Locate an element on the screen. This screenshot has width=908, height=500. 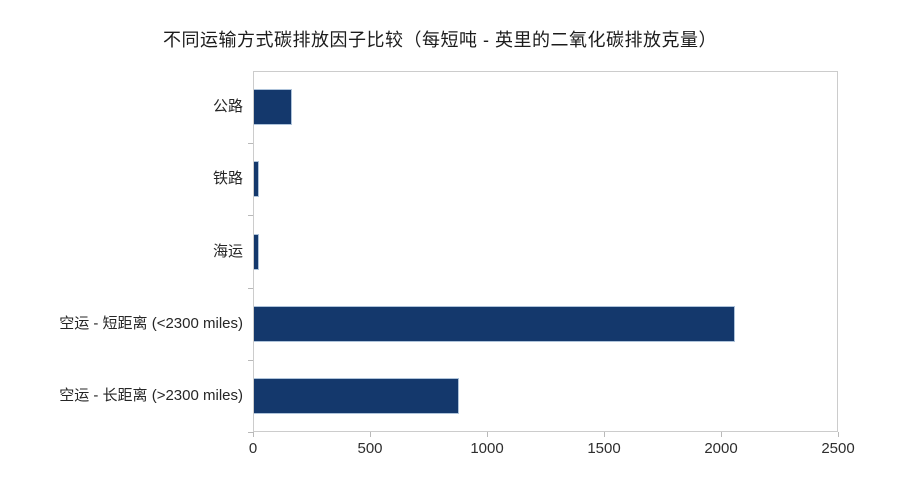
x-axis-tick-label: 1000 is located at coordinates (487, 448).